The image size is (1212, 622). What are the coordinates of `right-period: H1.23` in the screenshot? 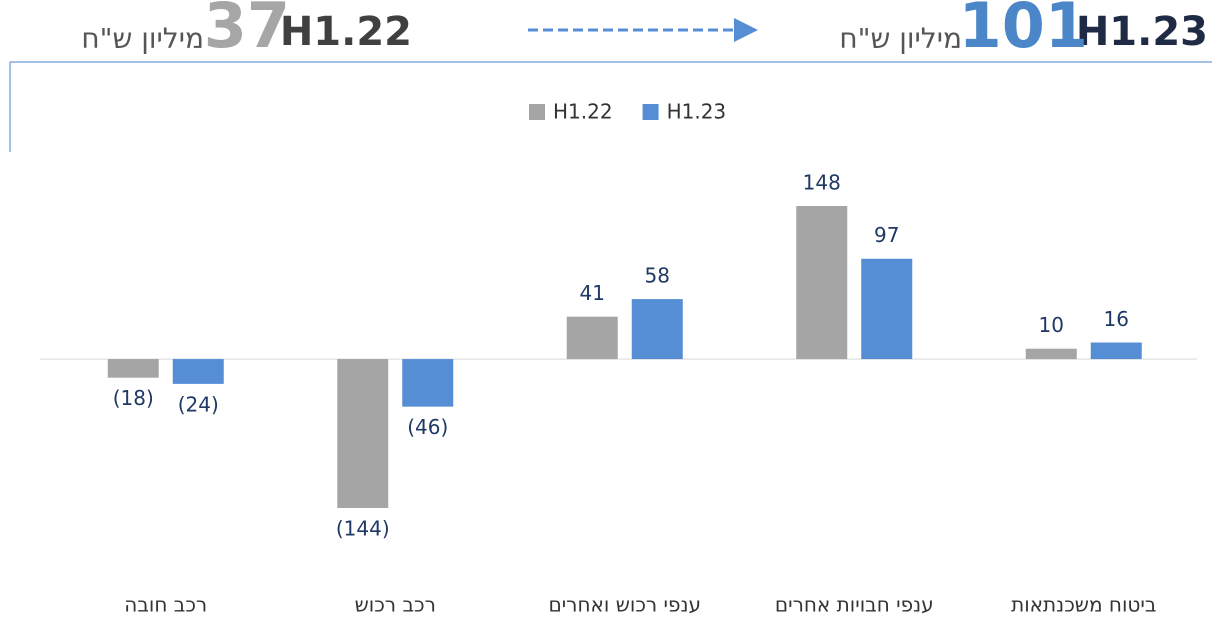 It's located at (1142, 32).